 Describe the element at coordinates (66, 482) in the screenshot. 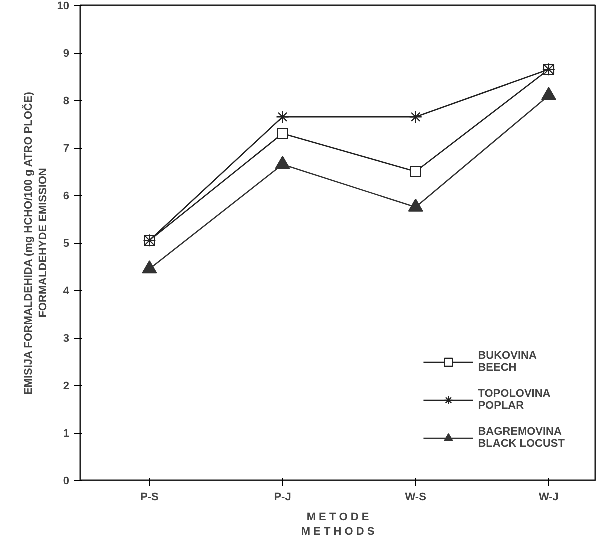

I see `y-tick-label: 0` at that location.